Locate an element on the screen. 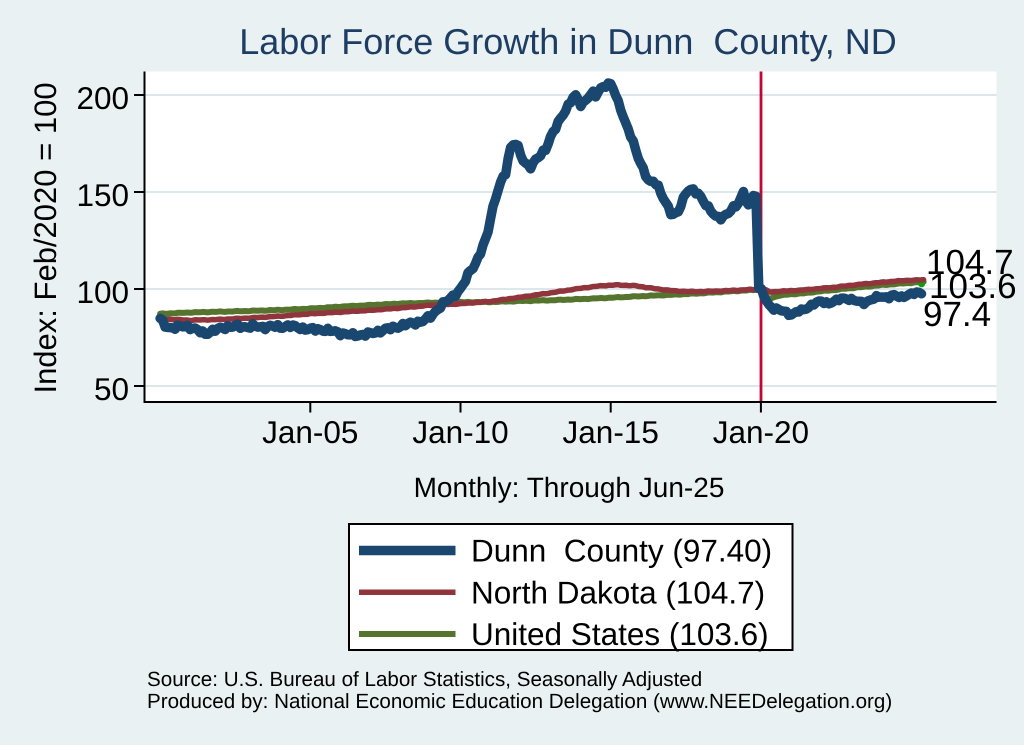  svg-text: 103.6 is located at coordinates (973, 286).